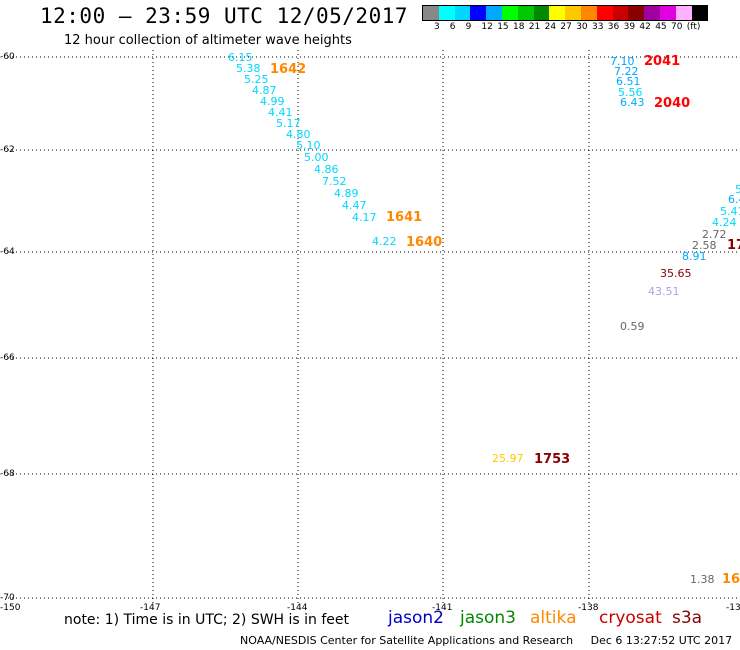 The height and width of the screenshot is (650, 740). I want to click on wave-height-value: 2.58, so click(704, 245).